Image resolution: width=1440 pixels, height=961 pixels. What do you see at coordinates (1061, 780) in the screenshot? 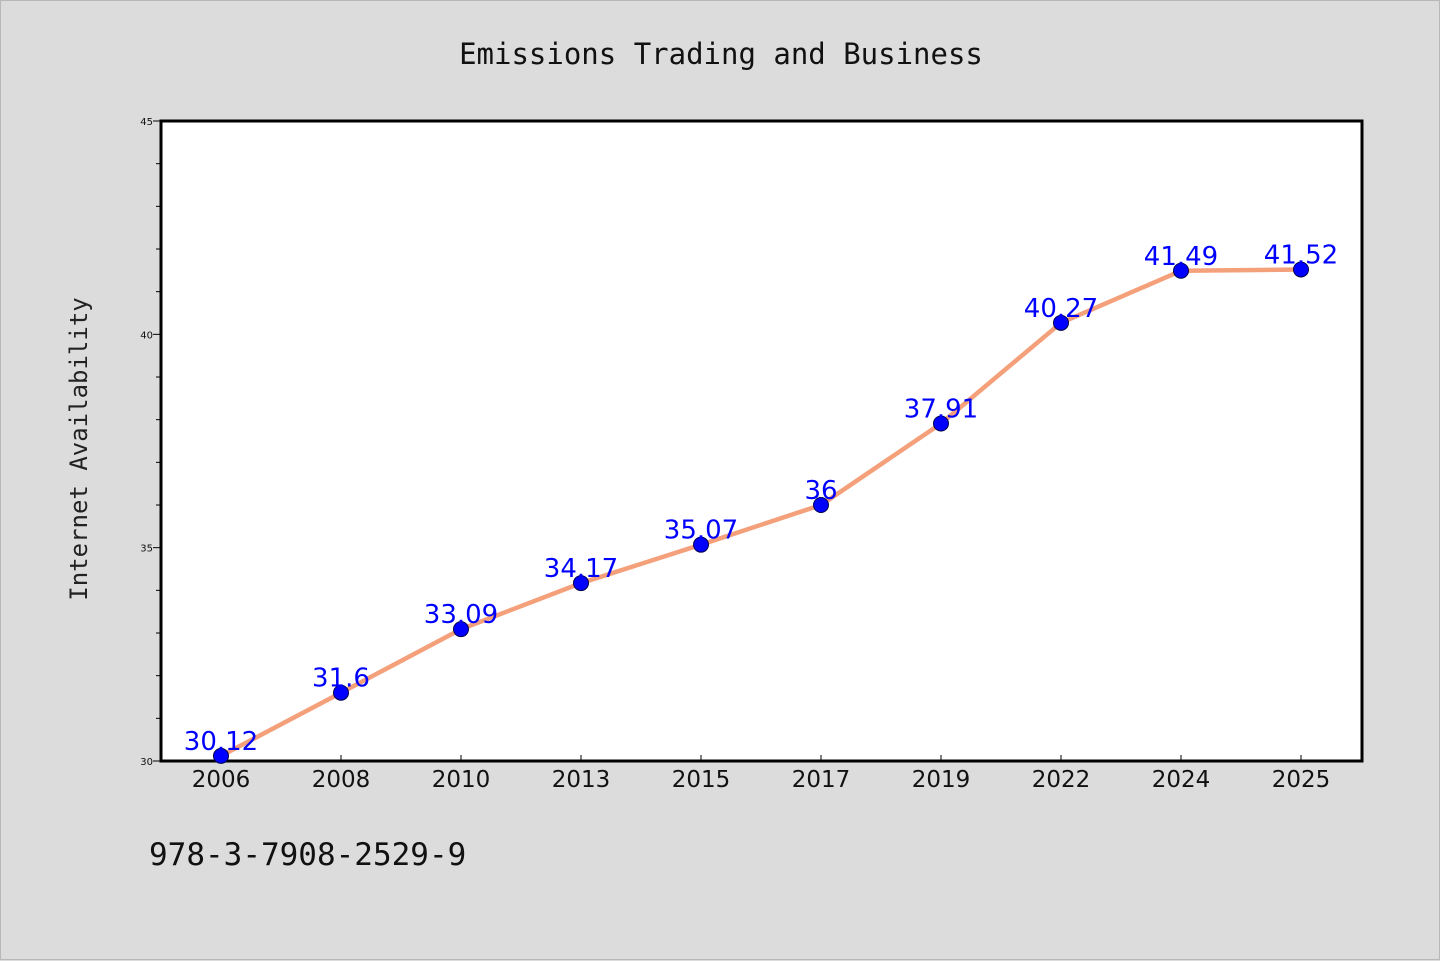
I see `x-tick-label: 2022` at bounding box center [1061, 780].